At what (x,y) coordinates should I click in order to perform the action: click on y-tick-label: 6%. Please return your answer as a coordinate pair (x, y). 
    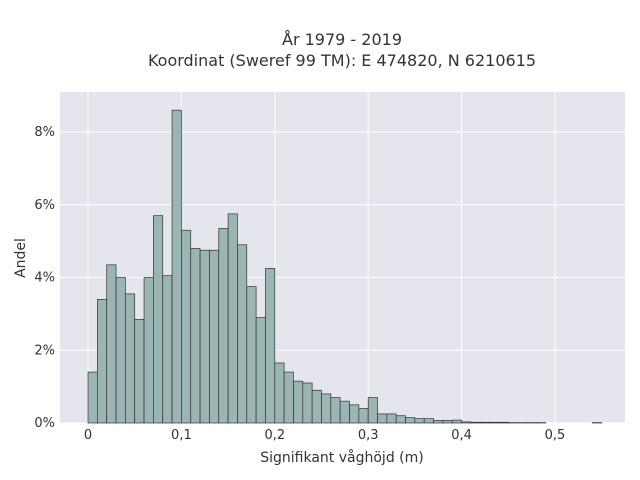
    Looking at the image, I should click on (44, 205).